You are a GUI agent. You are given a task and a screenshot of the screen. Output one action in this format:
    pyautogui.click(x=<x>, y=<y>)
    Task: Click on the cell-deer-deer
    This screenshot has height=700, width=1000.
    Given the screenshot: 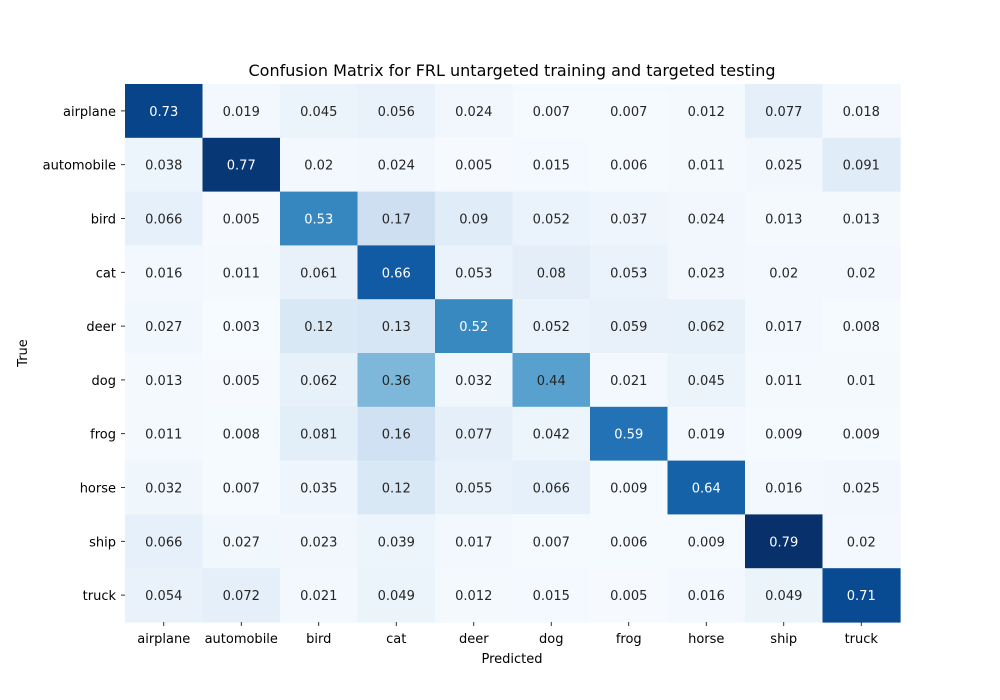 What is the action you would take?
    pyautogui.click(x=474, y=326)
    